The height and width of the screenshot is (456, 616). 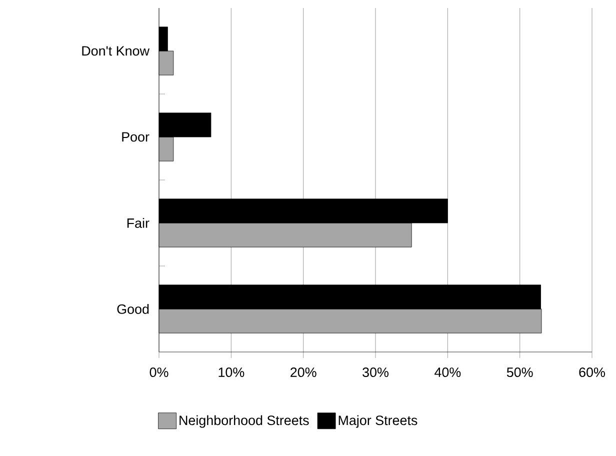 I want to click on x-tick-label: 50%, so click(x=519, y=373).